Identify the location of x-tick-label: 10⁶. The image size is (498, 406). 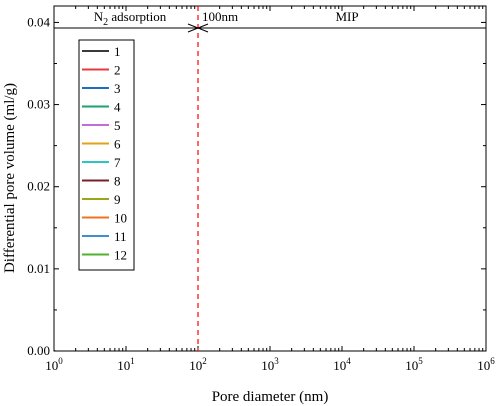
(486, 364).